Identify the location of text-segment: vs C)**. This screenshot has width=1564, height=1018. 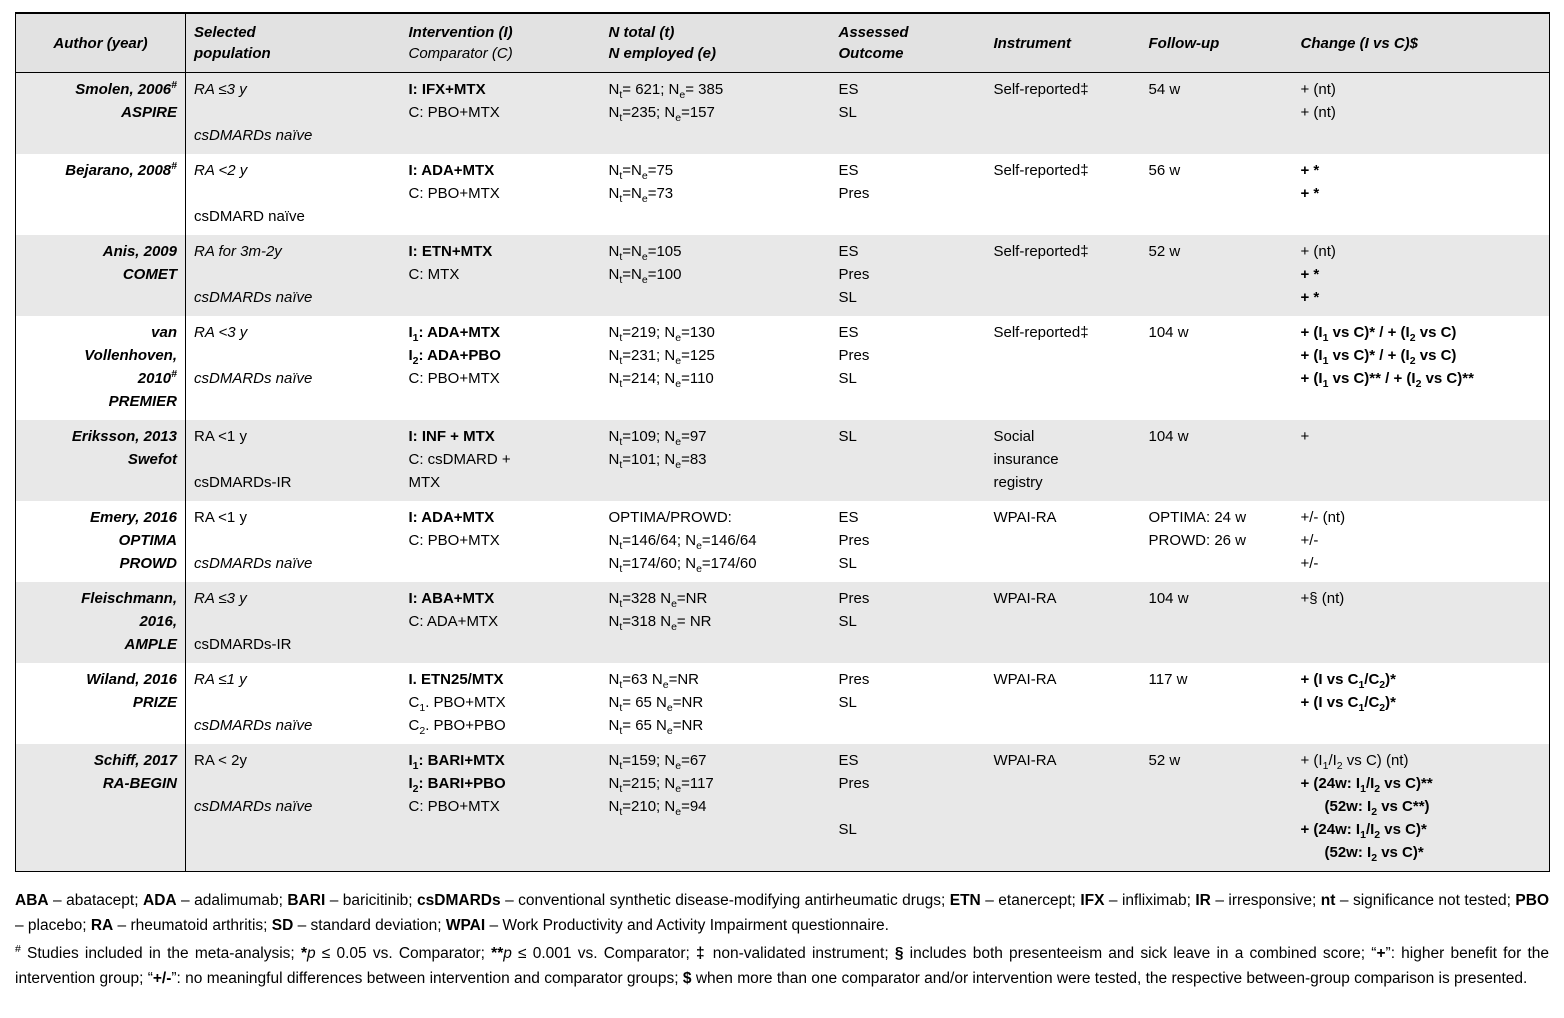
(1406, 783).